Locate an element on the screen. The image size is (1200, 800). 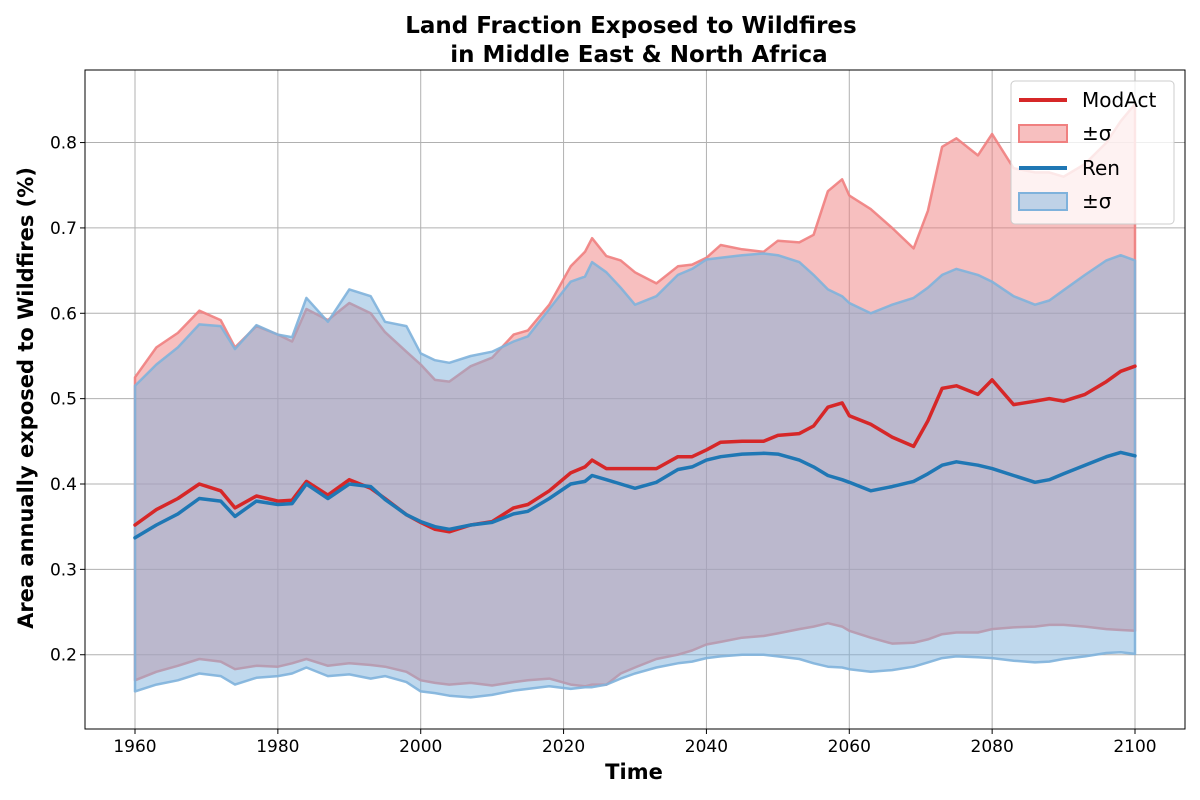
legend-ren-band-label: ±σ is located at coordinates (1097, 201).